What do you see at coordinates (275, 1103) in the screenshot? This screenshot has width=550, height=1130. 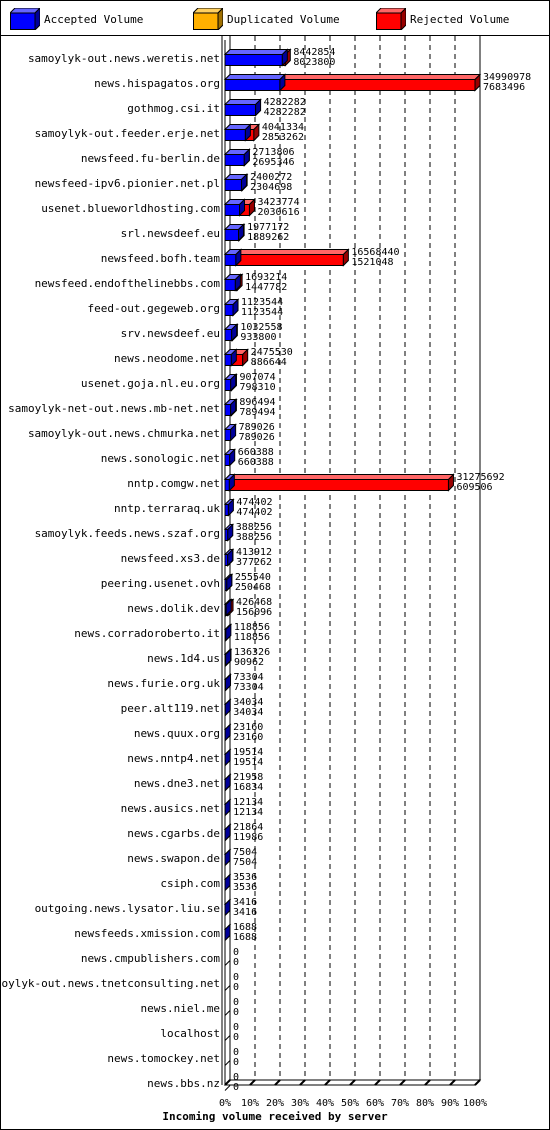 I see `x-tick-label: 20%` at bounding box center [275, 1103].